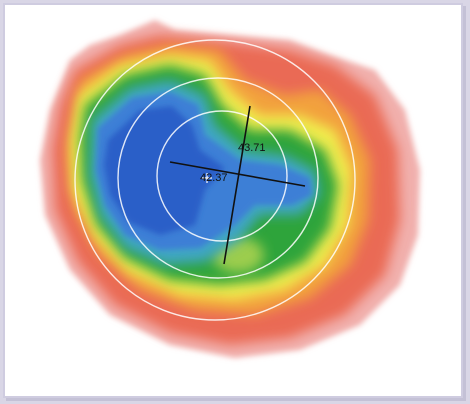  Describe the element at coordinates (252, 148) in the screenshot. I see `steep-k-value: 43.71` at that location.